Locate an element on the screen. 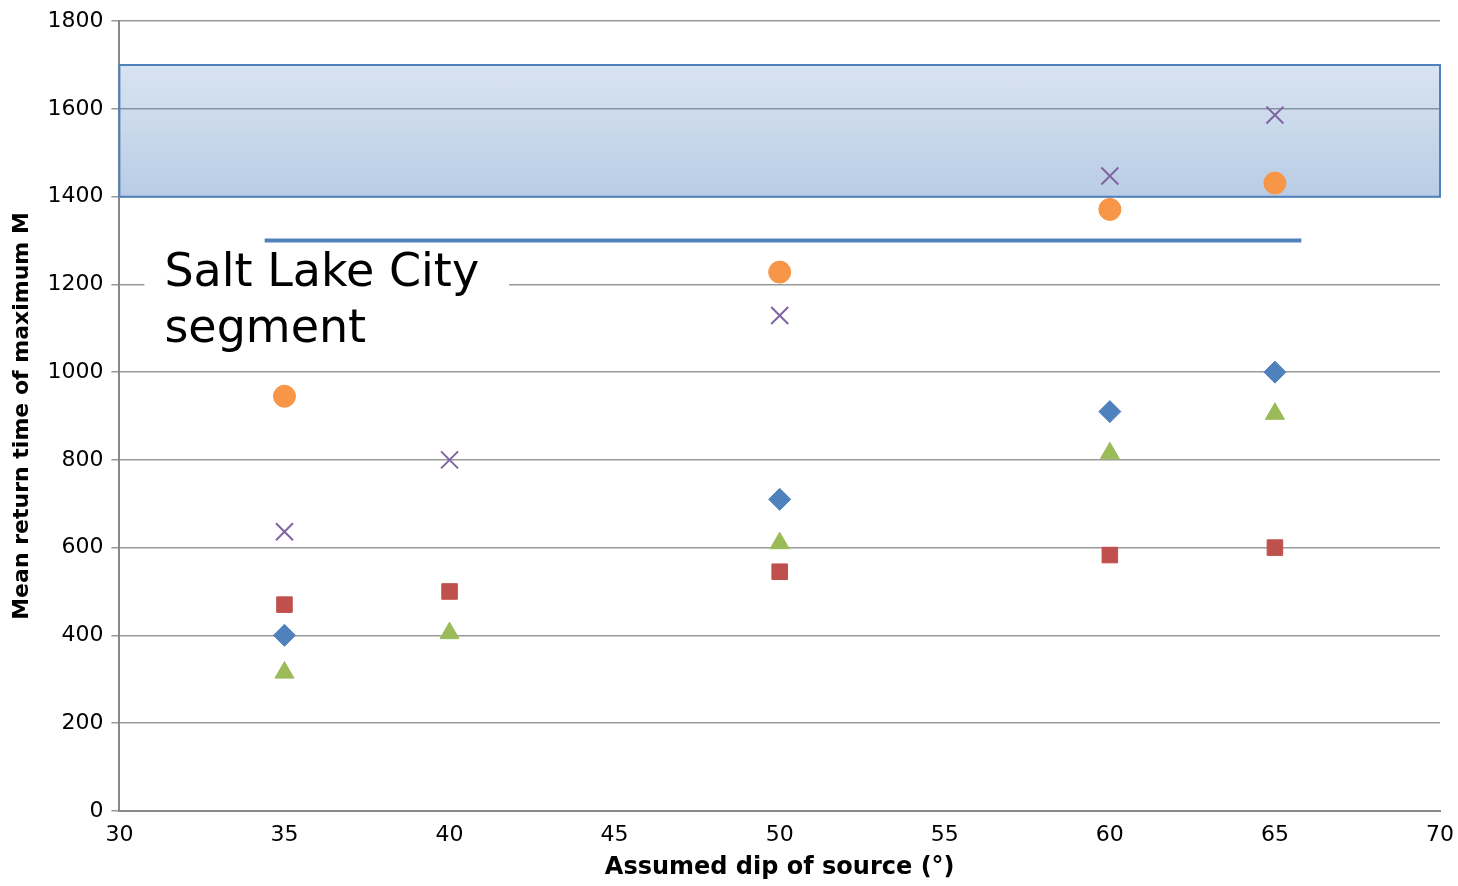  x-axis-title: Assumed dip of source (°) is located at coordinates (779, 865).